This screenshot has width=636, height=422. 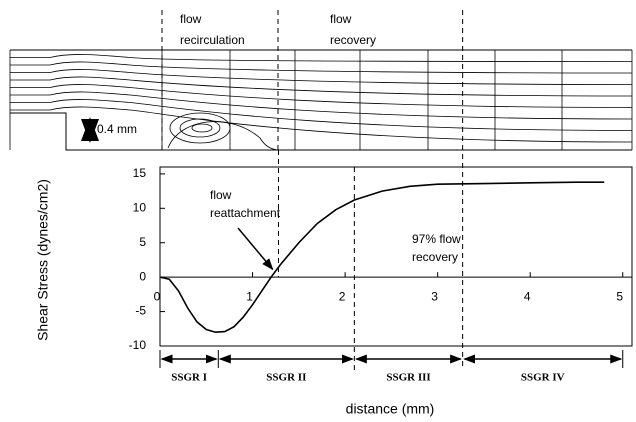 What do you see at coordinates (245, 213) in the screenshot?
I see `annotation: reattachment` at bounding box center [245, 213].